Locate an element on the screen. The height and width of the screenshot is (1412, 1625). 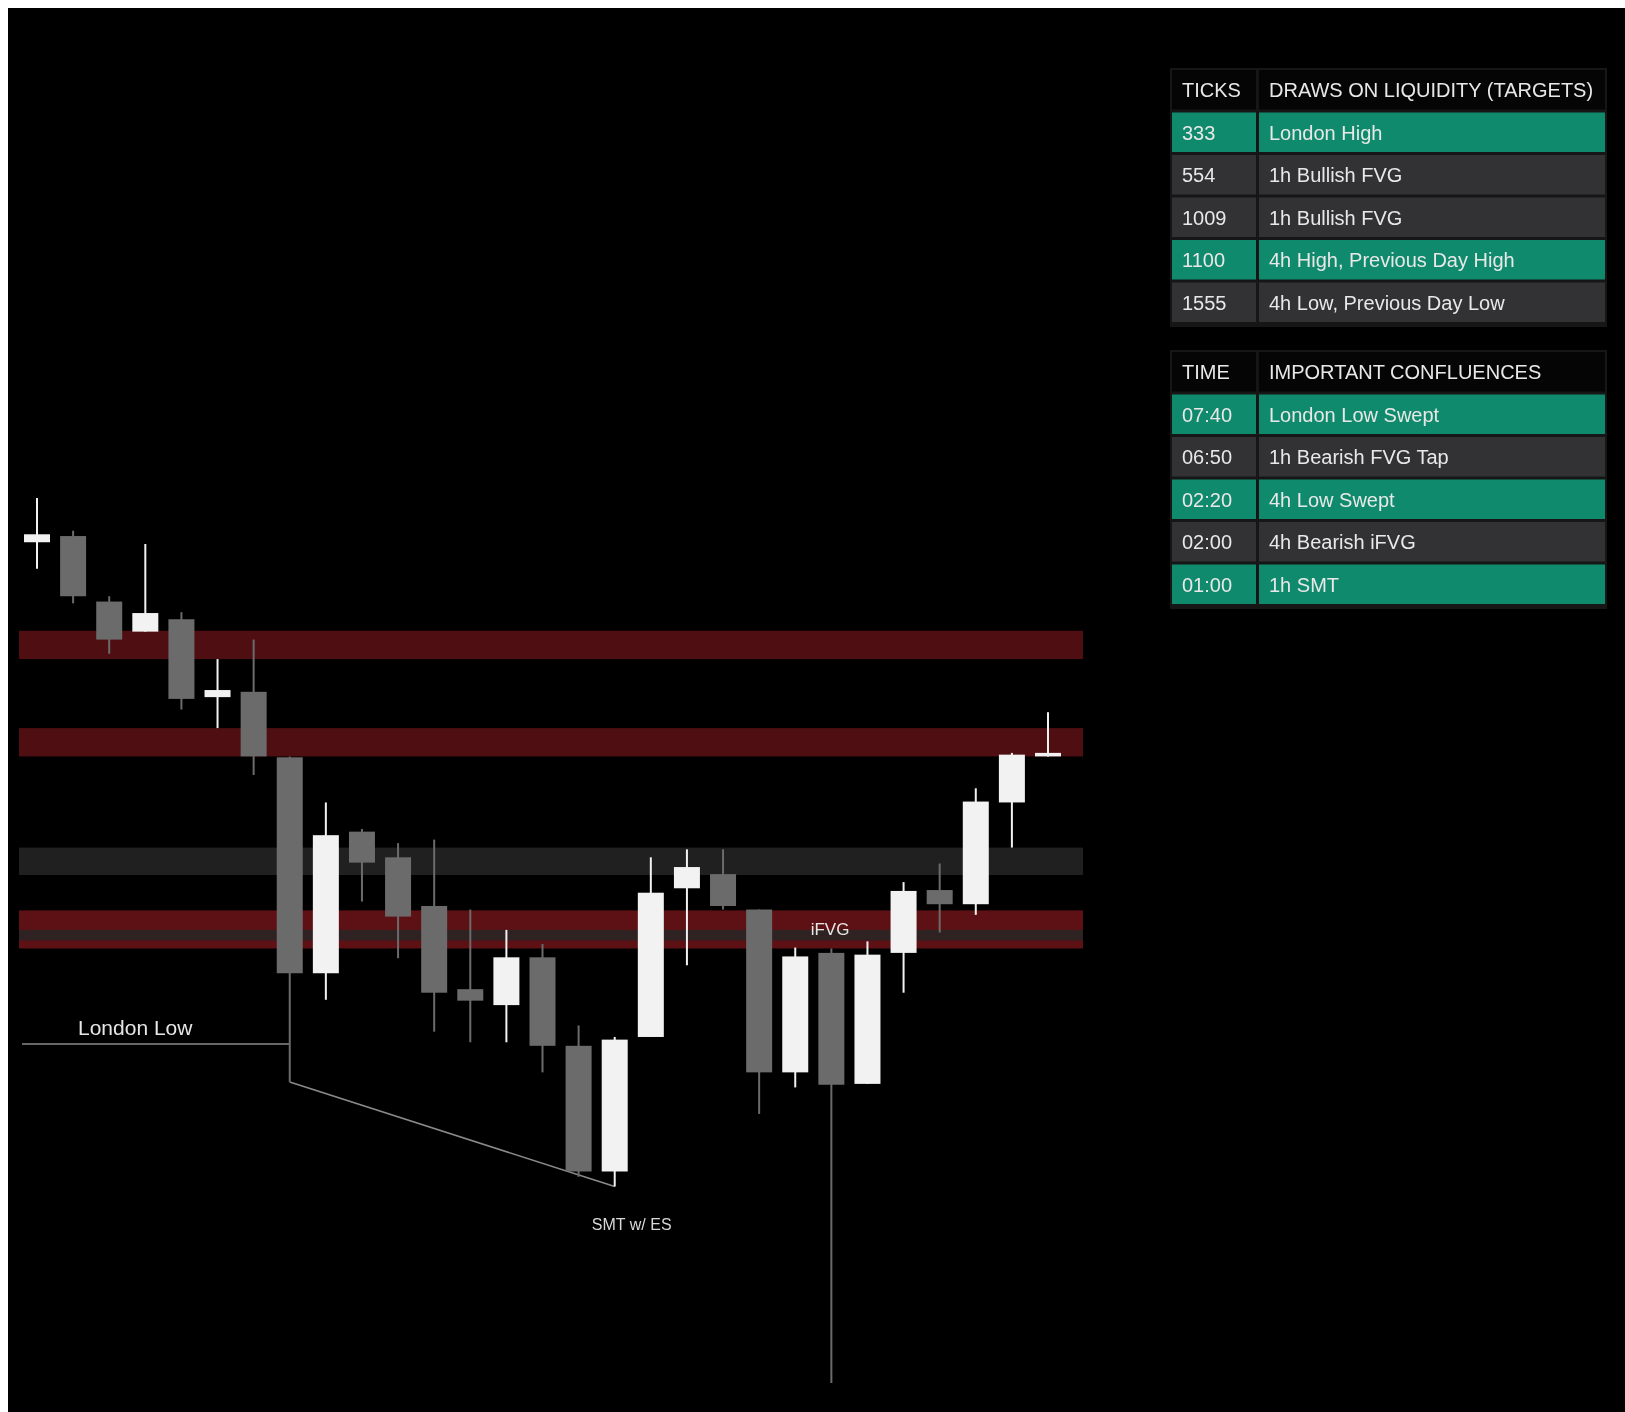
text: 333 is located at coordinates (1199, 132).